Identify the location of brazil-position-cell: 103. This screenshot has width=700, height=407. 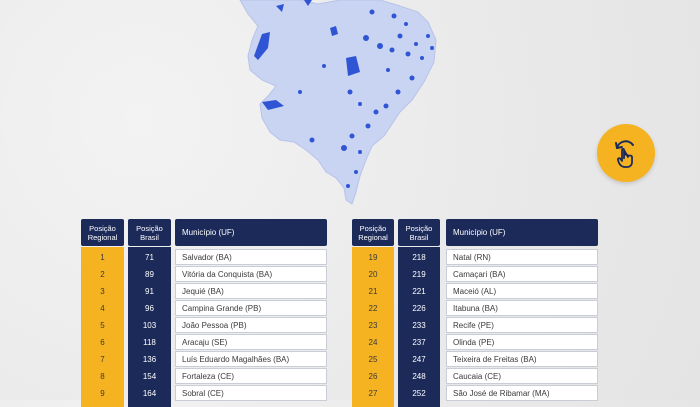
(149, 325).